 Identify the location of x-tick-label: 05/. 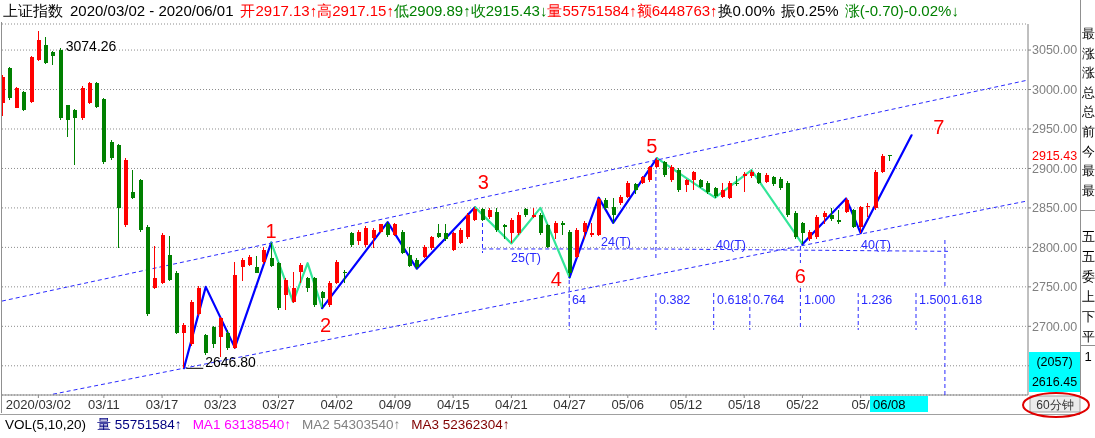
(861, 404).